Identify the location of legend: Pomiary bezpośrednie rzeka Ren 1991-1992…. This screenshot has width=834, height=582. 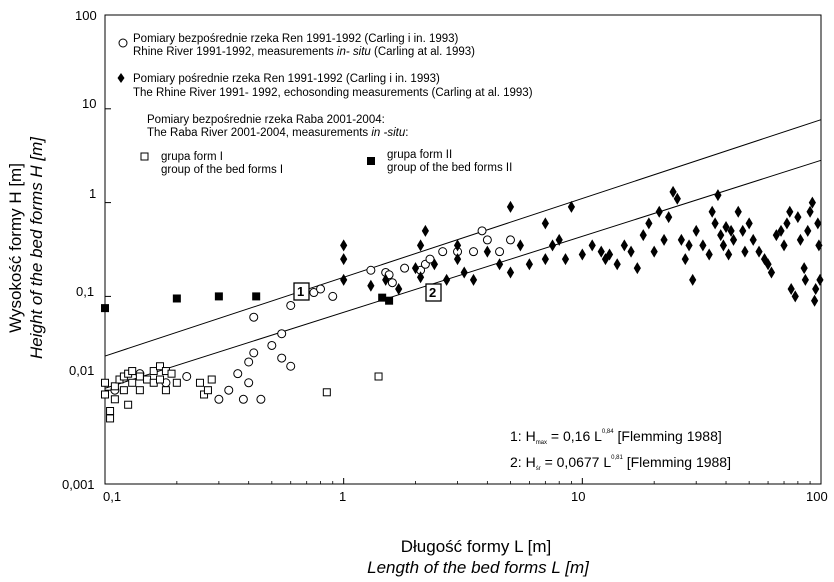
(325, 104).